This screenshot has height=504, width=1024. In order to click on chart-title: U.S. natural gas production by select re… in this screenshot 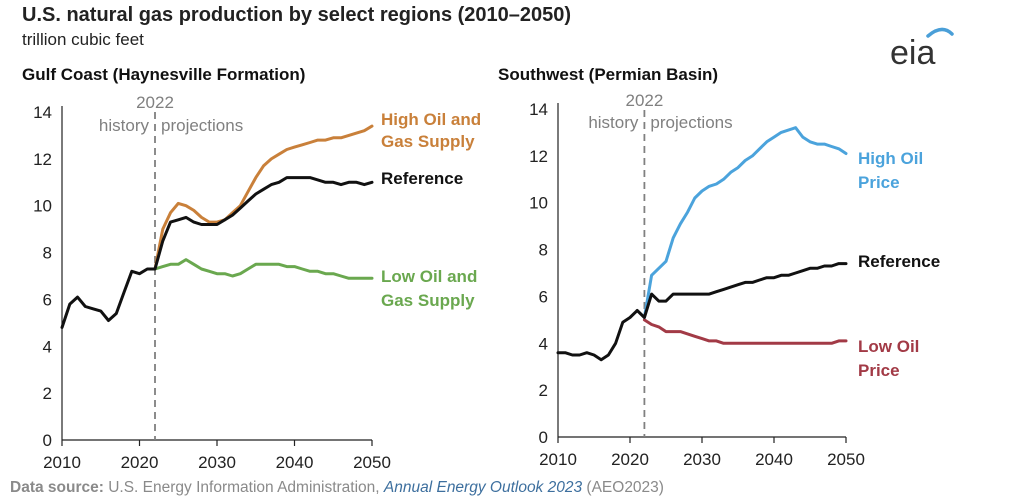, I will do `click(297, 15)`.